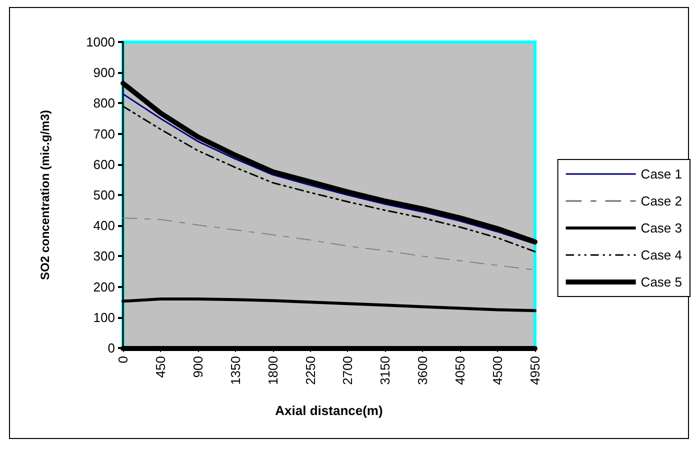 The width and height of the screenshot is (700, 456). I want to click on y-tick-label: 900, so click(104, 72).